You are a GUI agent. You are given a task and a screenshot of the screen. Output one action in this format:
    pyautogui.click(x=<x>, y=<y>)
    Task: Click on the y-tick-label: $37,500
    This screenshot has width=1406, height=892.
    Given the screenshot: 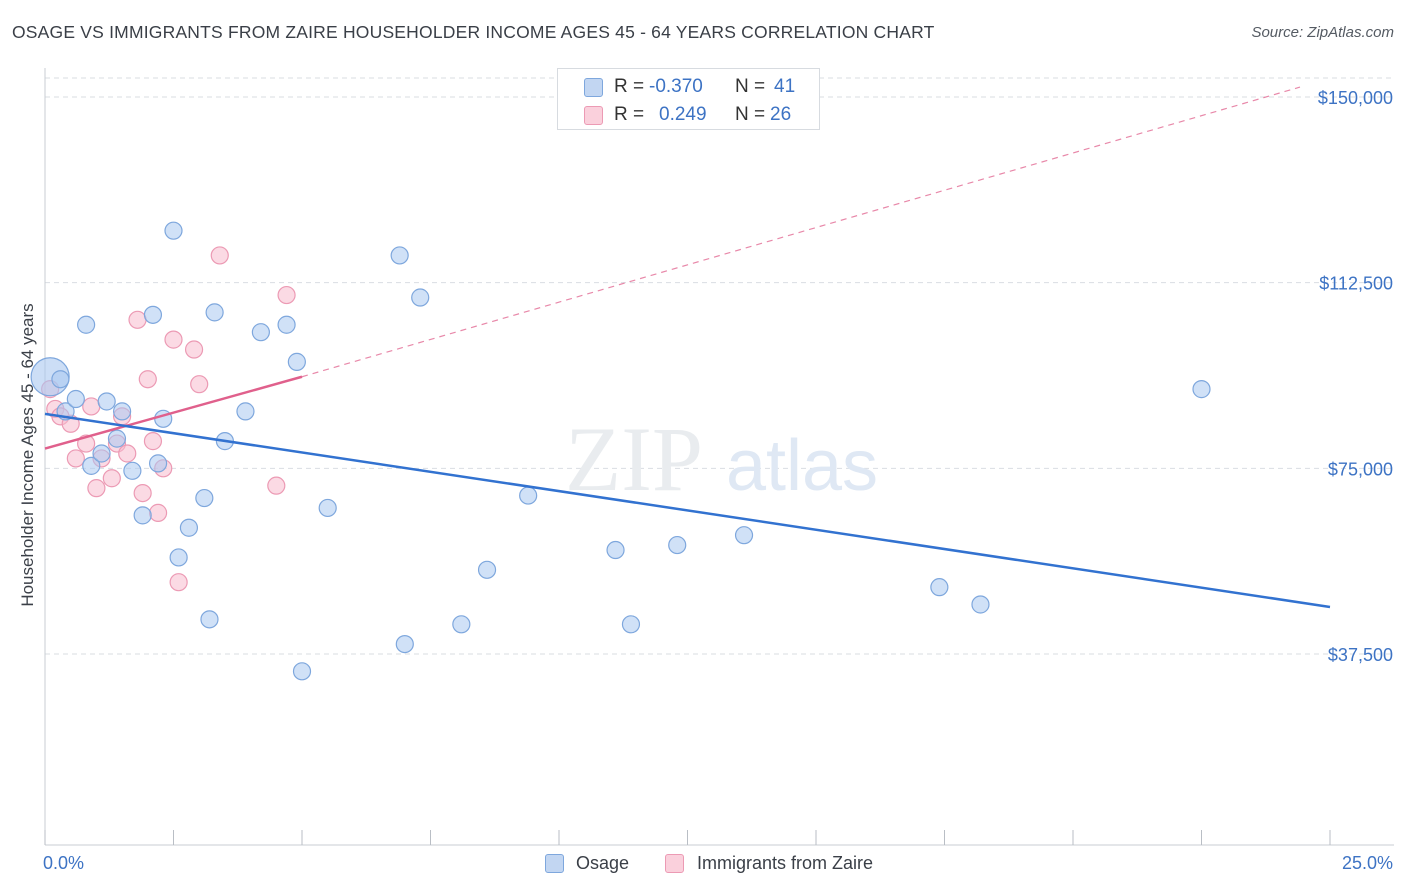 What is the action you would take?
    pyautogui.click(x=1360, y=655)
    